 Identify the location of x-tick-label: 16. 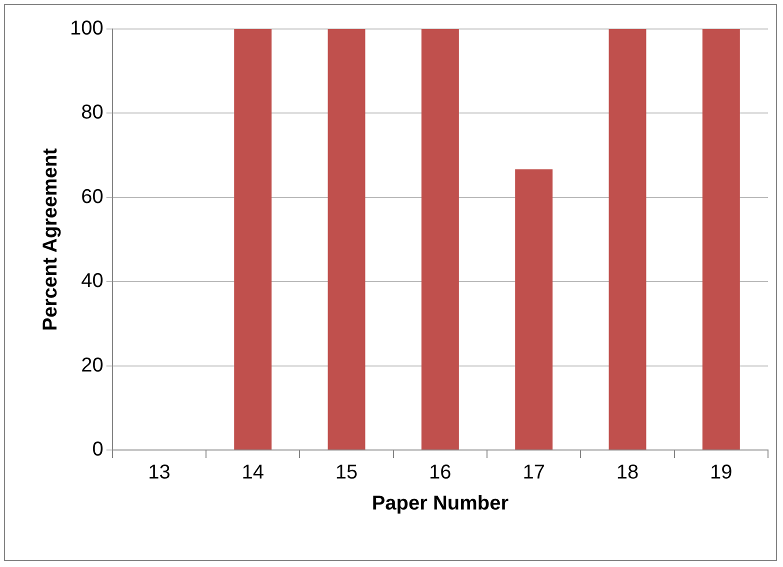
(440, 473).